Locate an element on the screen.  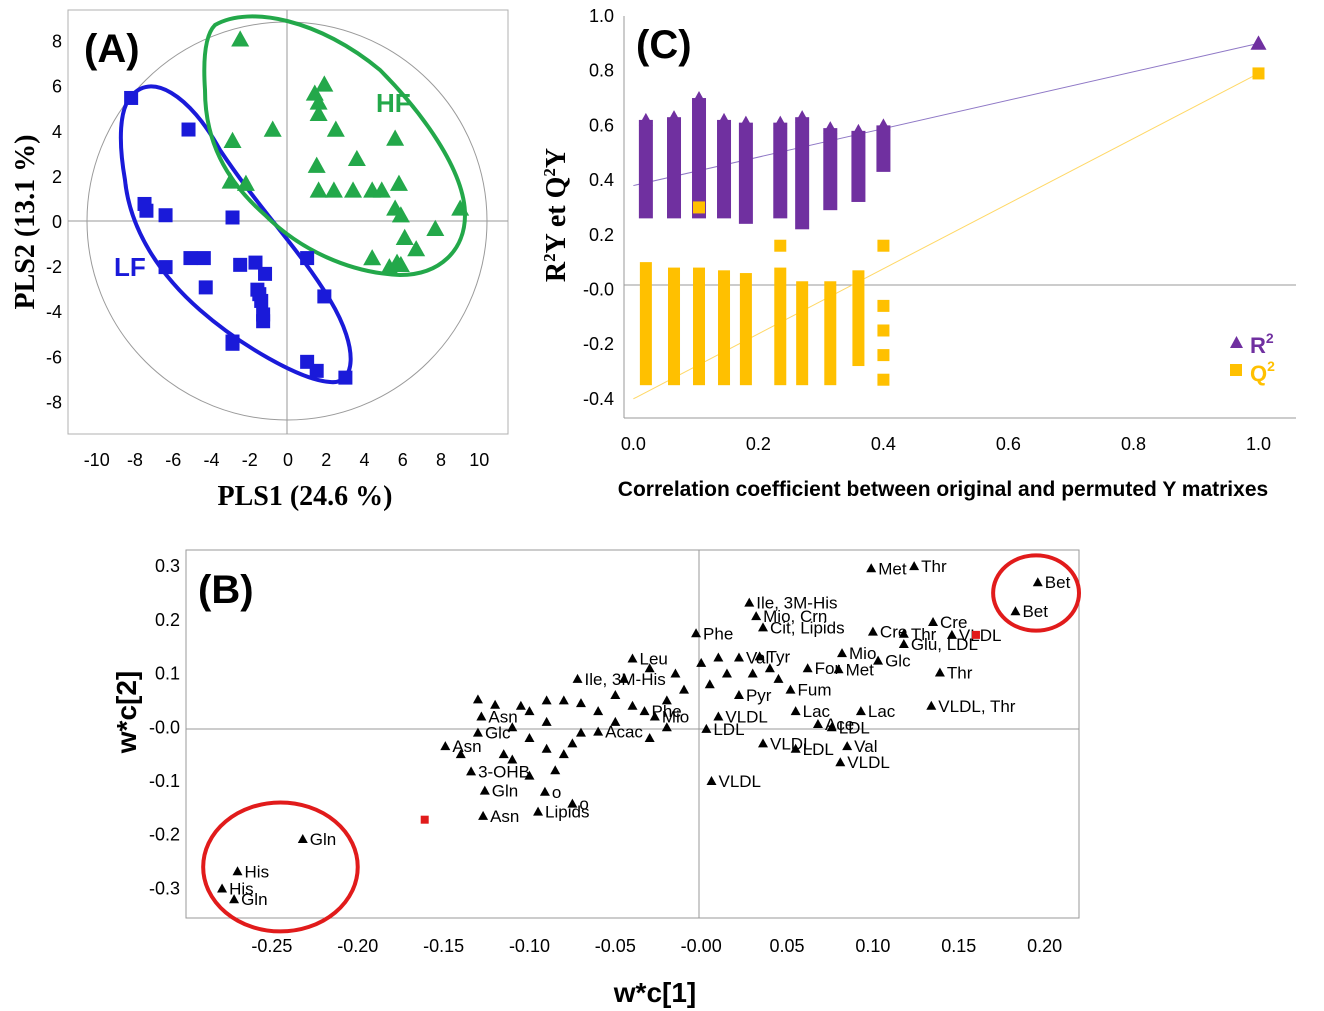
y-tick-label: 4 is located at coordinates (57, 132).